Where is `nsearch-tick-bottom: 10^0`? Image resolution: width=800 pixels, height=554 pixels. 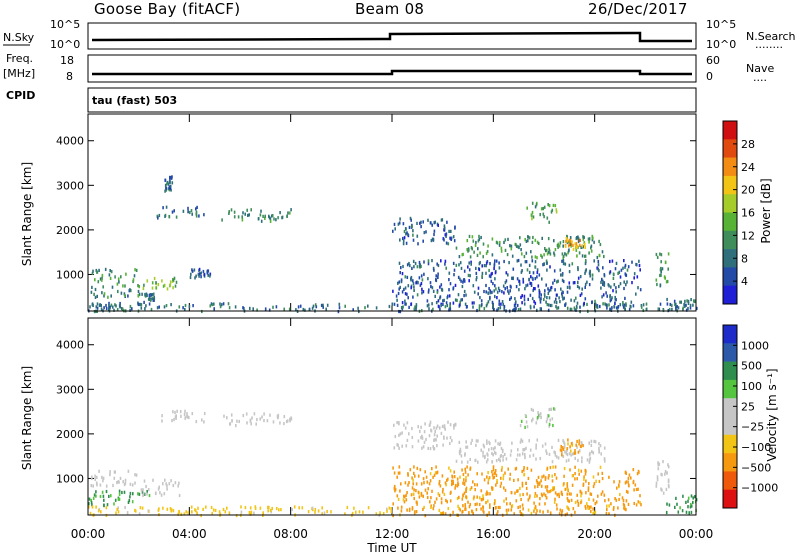 nsearch-tick-bottom: 10^0 is located at coordinates (721, 44).